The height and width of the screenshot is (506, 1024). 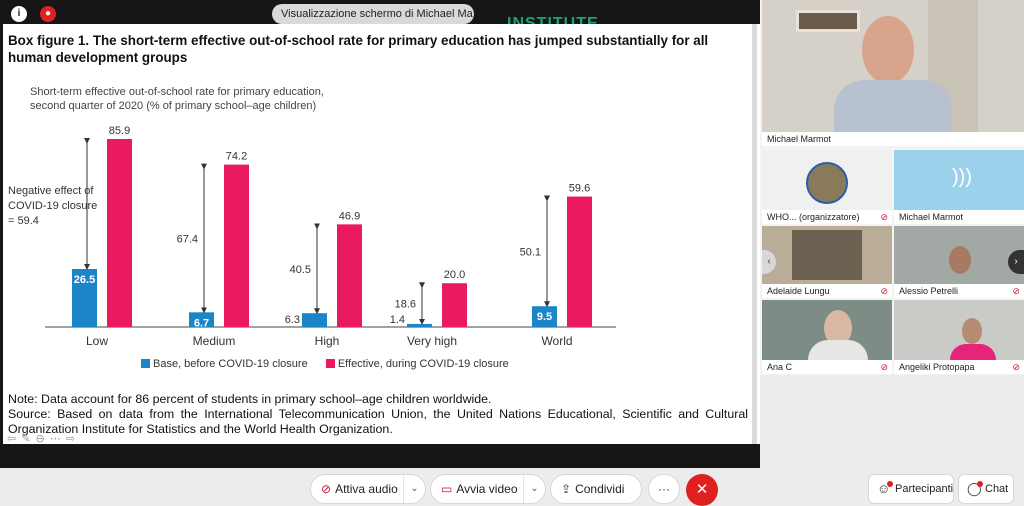 I want to click on more-options-button: ···, so click(x=664, y=489).